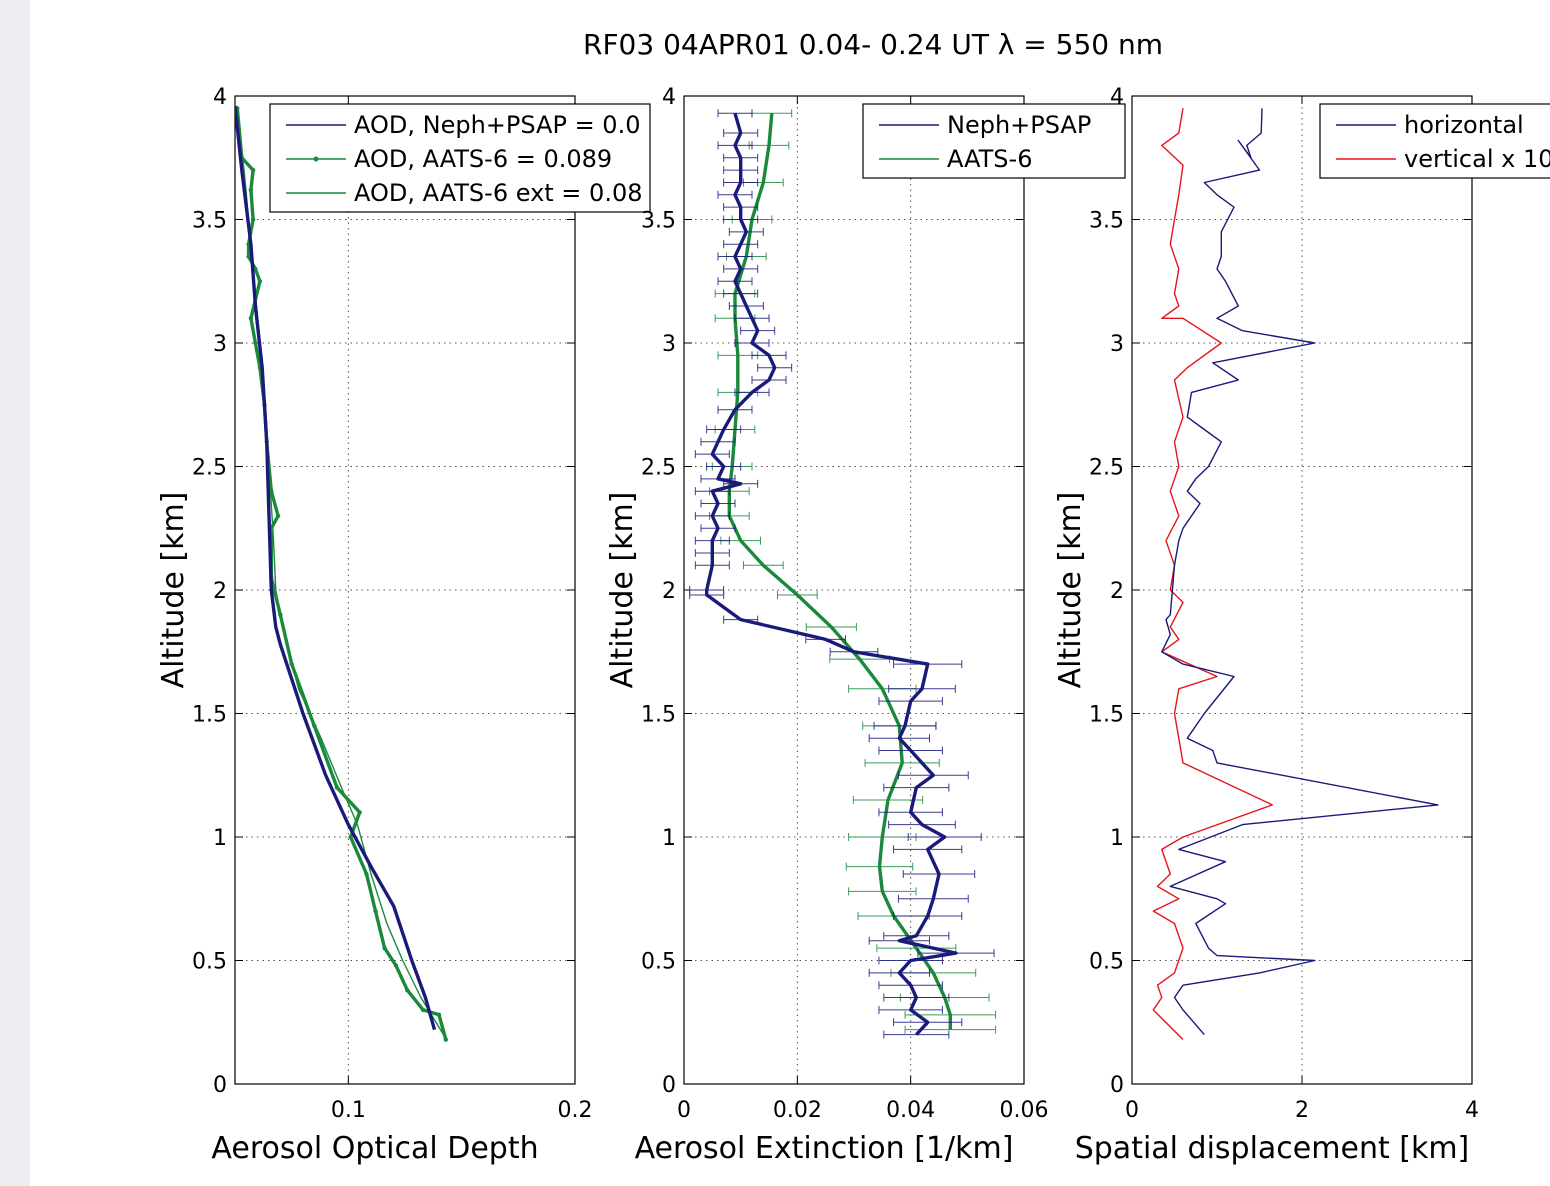  I want to click on legend-entry: vertical x 10, so click(1477, 159).